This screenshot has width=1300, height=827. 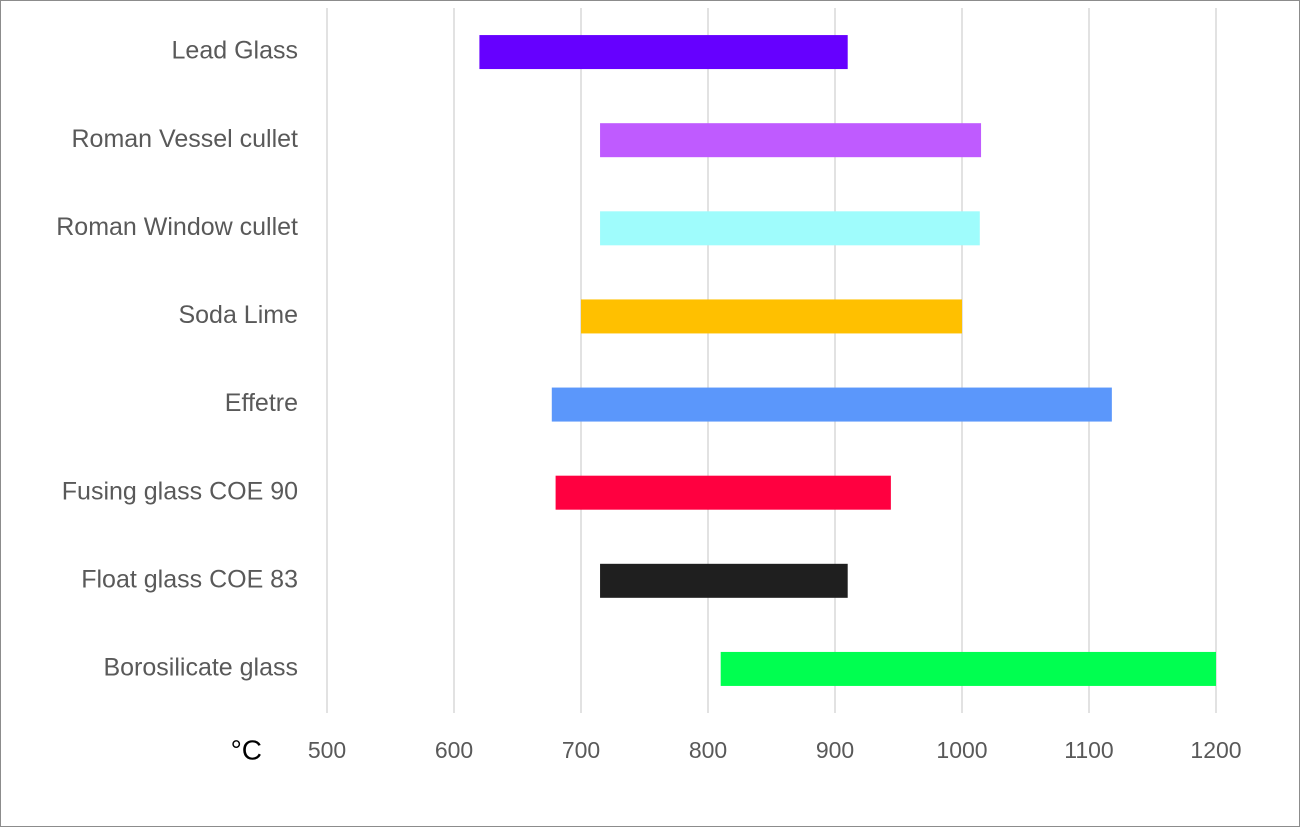 What do you see at coordinates (454, 750) in the screenshot?
I see `x-tick-label: 600` at bounding box center [454, 750].